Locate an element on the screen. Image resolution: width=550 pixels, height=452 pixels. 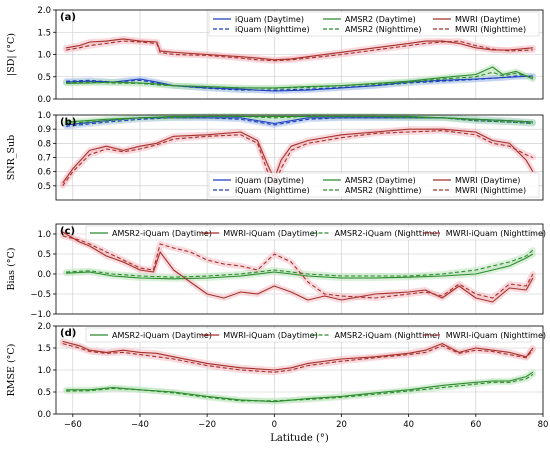
series-band is located at coordinates (299, 387).